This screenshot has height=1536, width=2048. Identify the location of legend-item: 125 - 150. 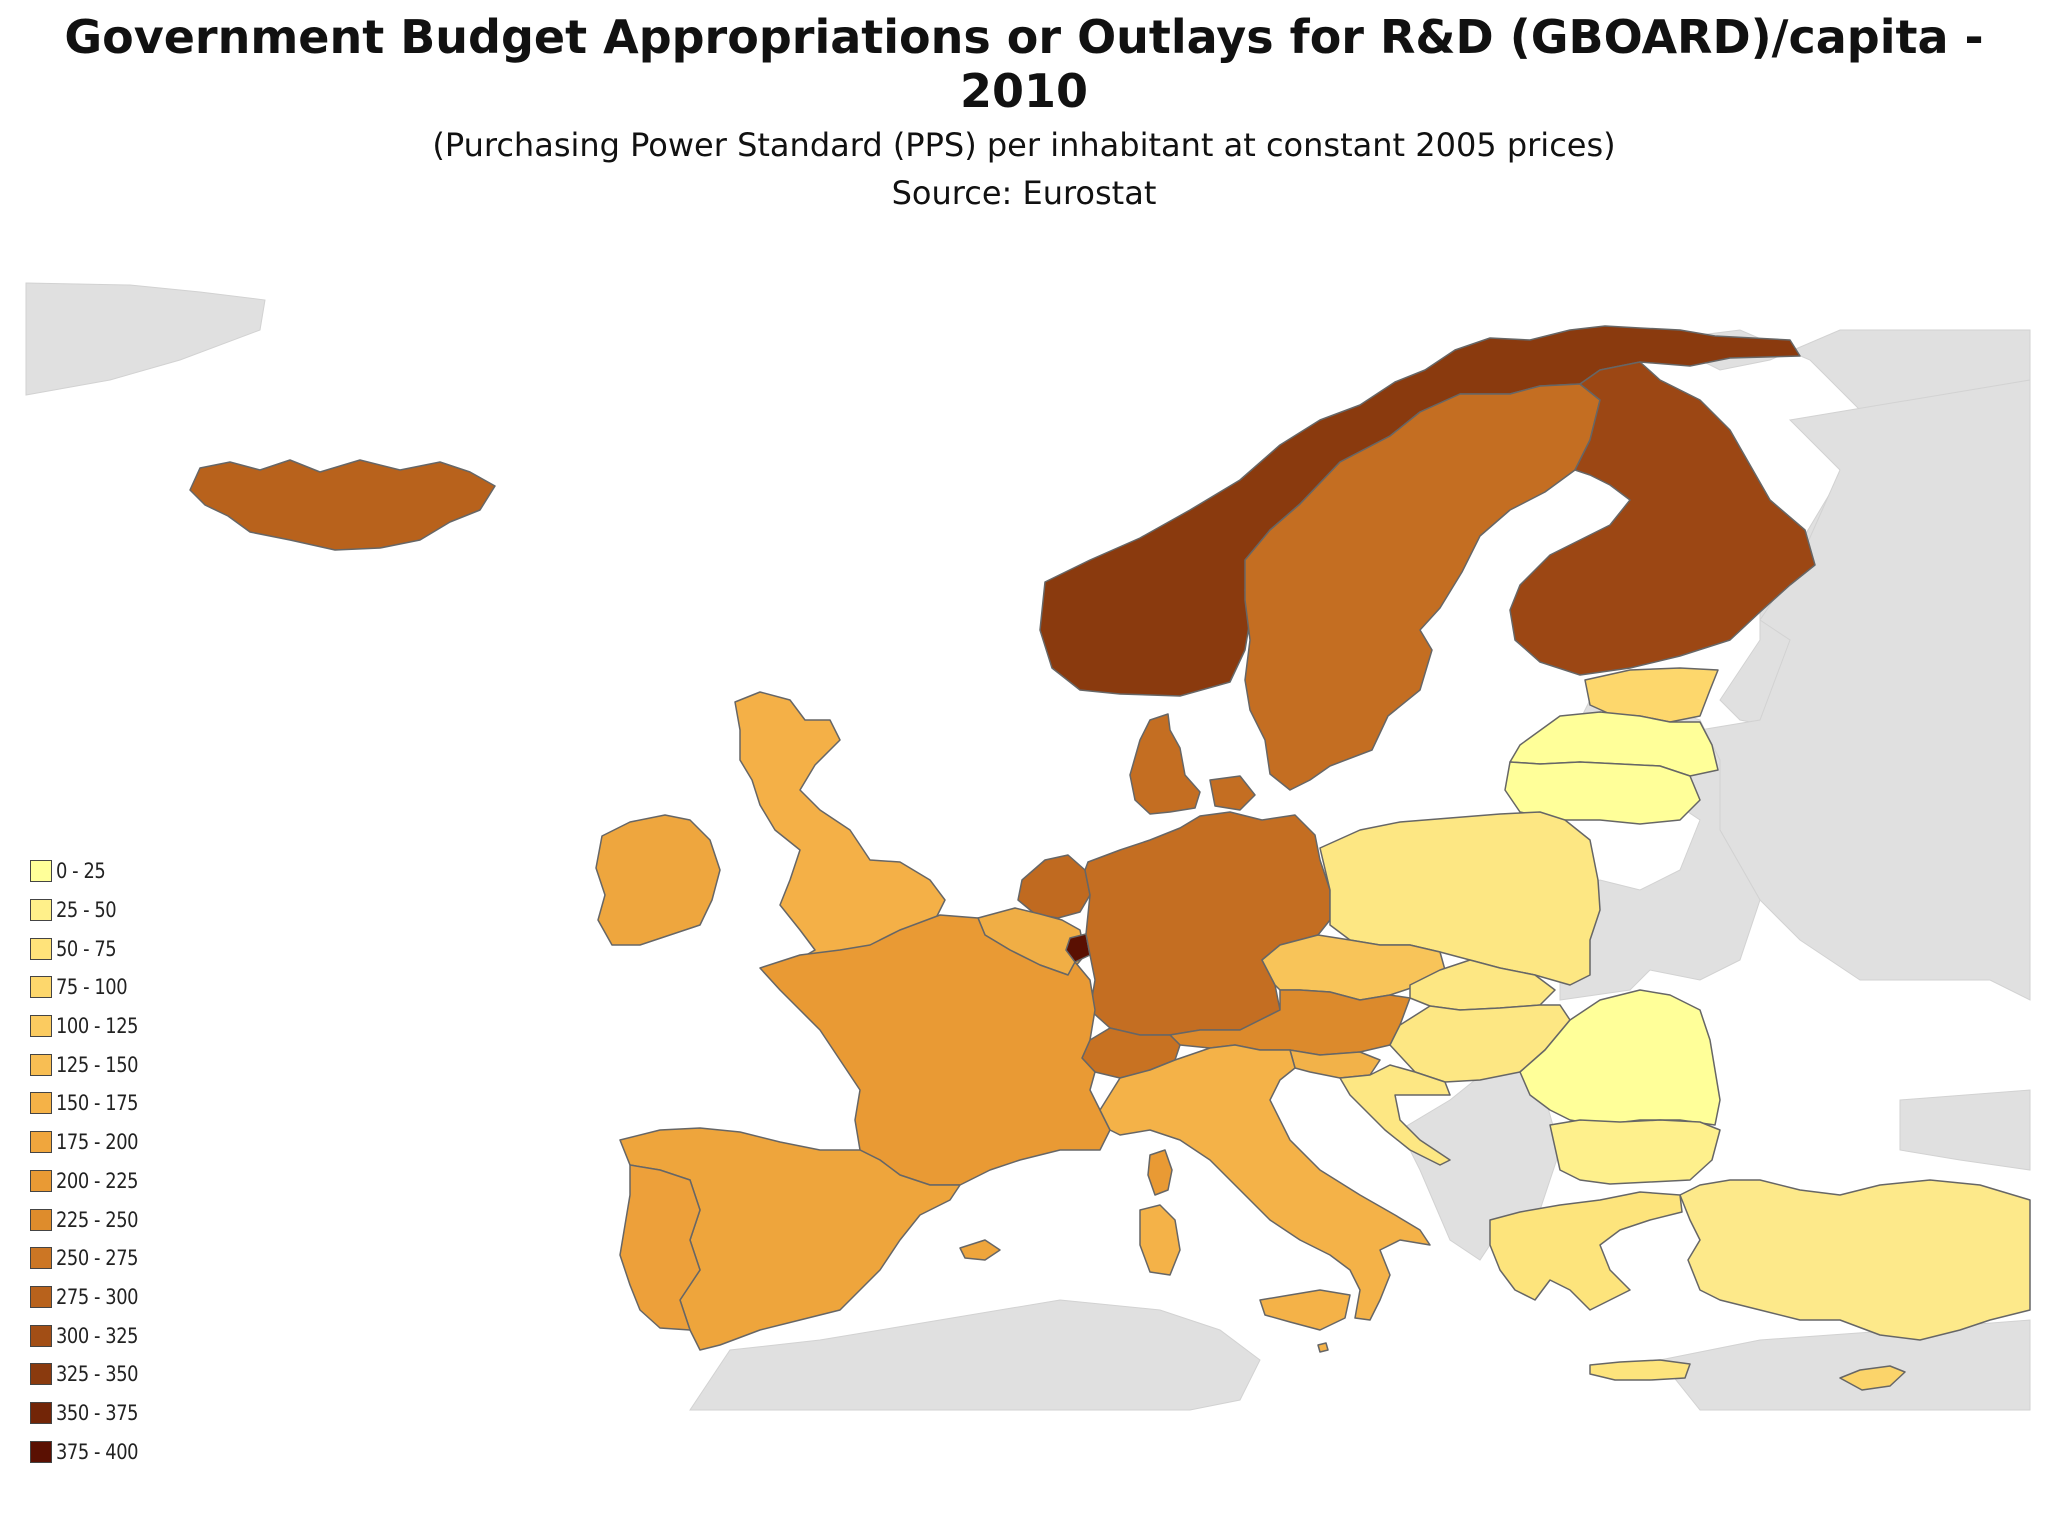
(91, 1064).